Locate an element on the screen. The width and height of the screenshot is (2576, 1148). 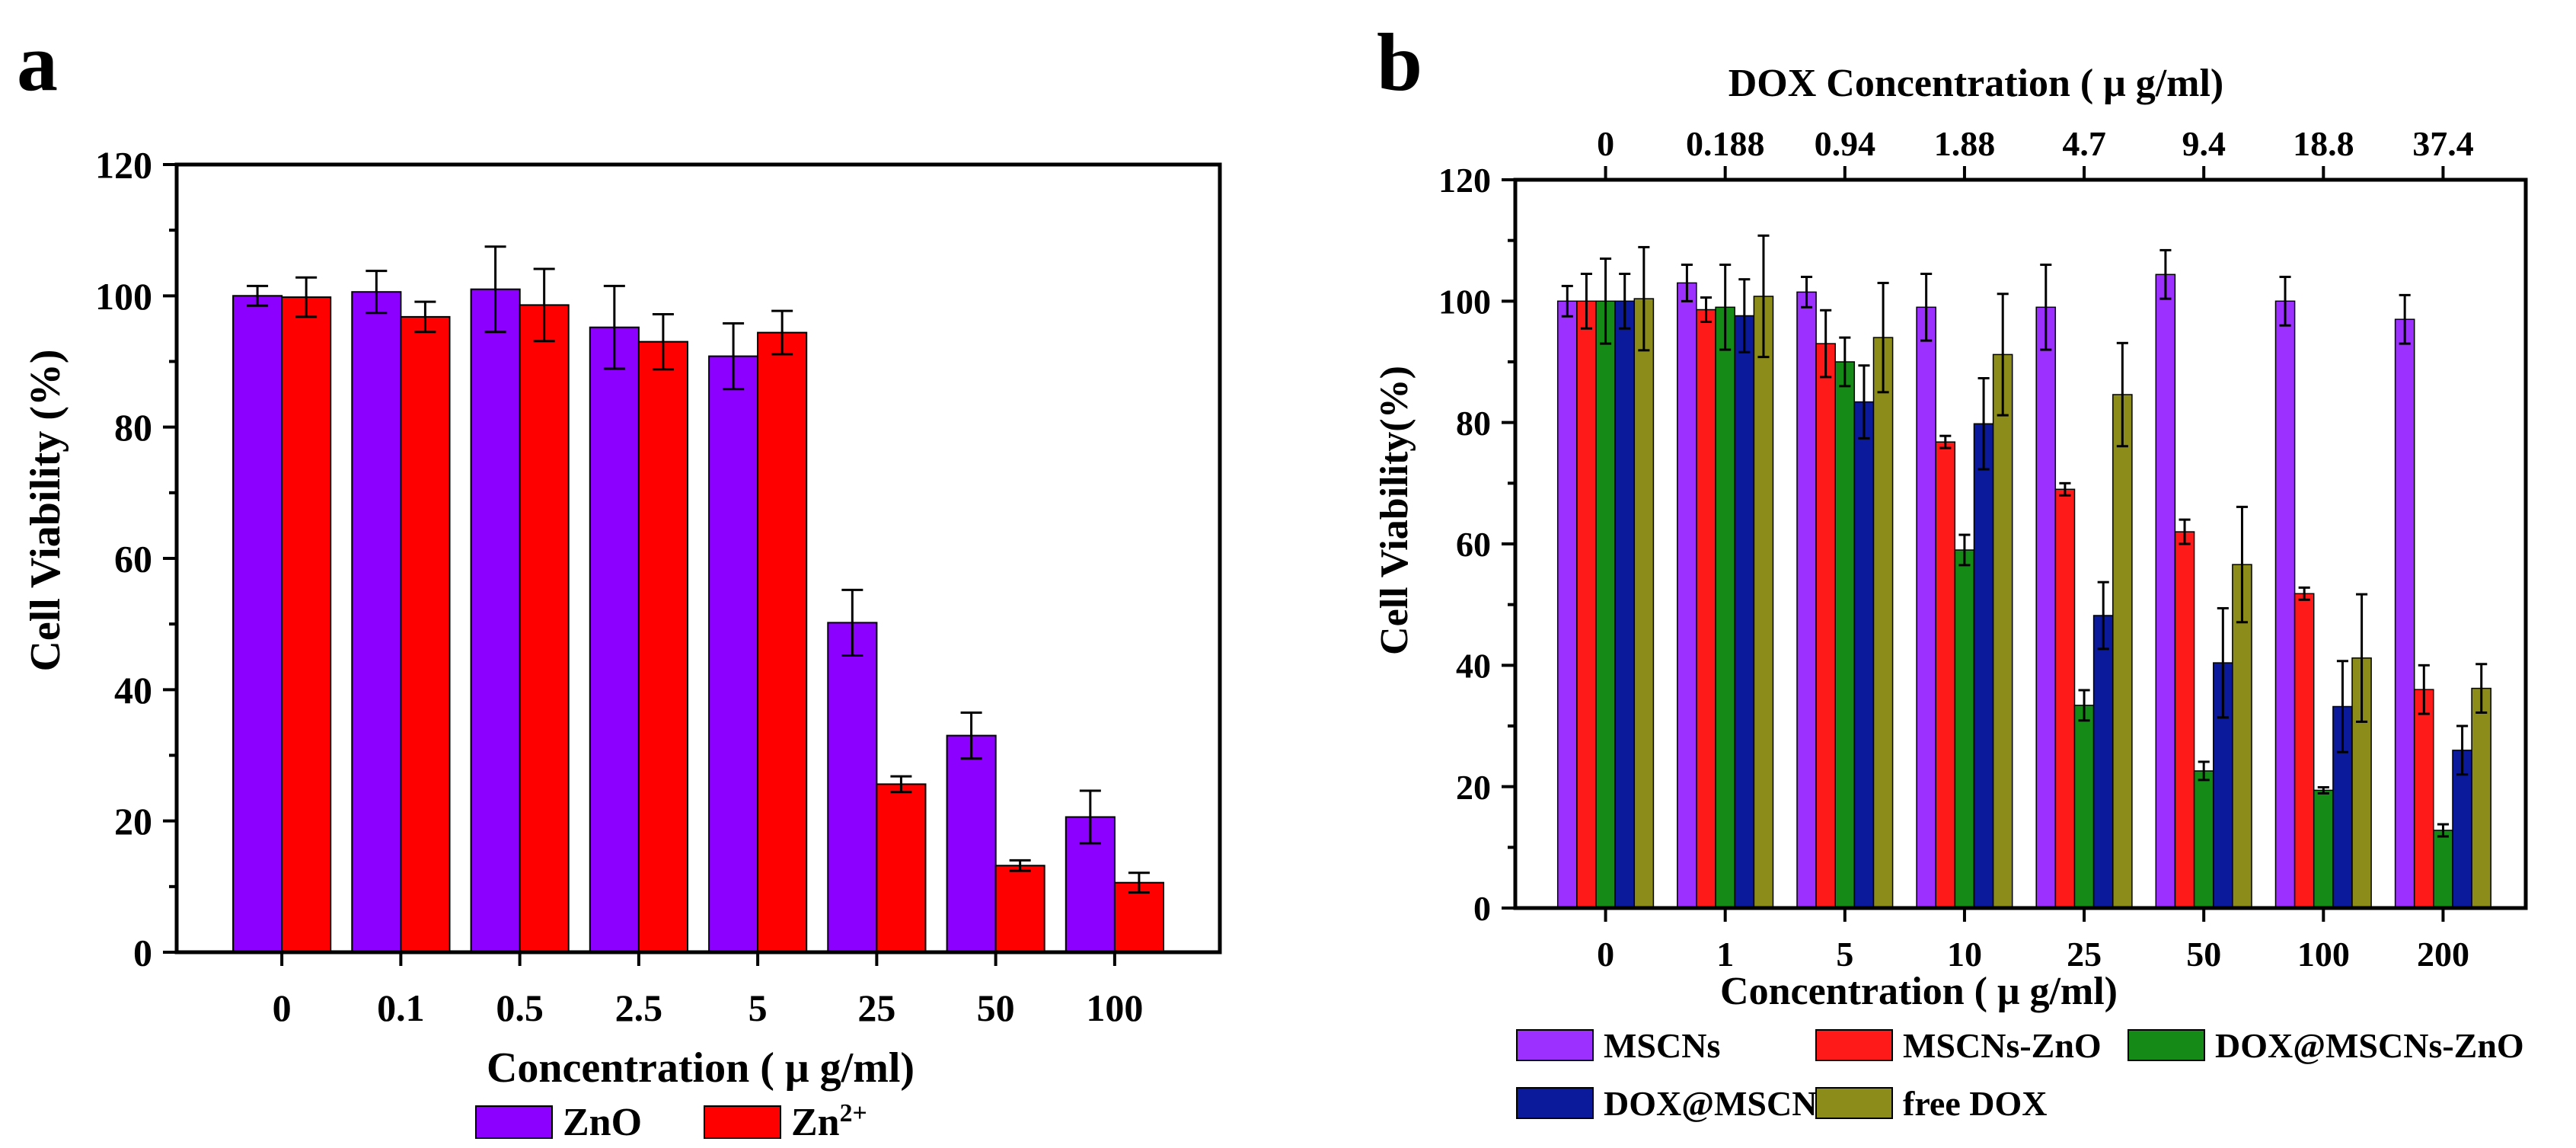
bar-DOX@MSCNs-1 is located at coordinates (1744, 612).